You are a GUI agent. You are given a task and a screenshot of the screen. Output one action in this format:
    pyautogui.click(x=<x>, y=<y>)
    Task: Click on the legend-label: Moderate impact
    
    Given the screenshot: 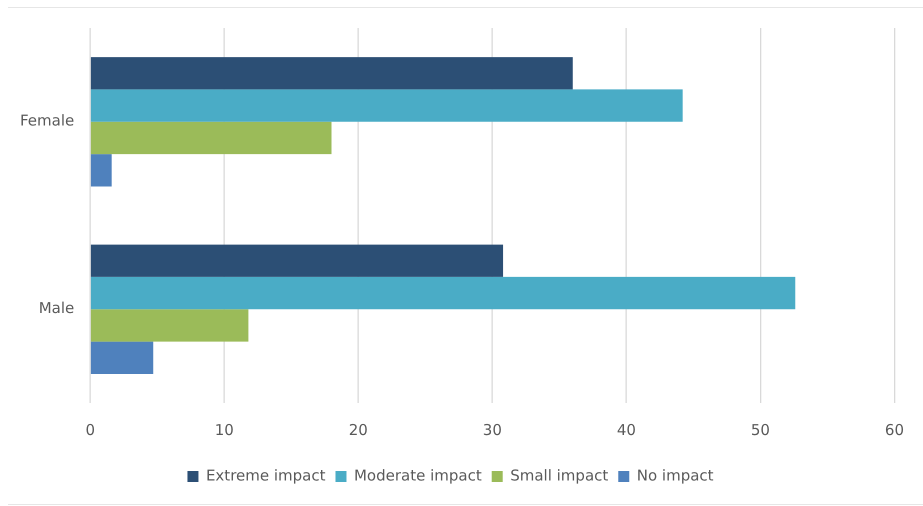 What is the action you would take?
    pyautogui.click(x=418, y=475)
    